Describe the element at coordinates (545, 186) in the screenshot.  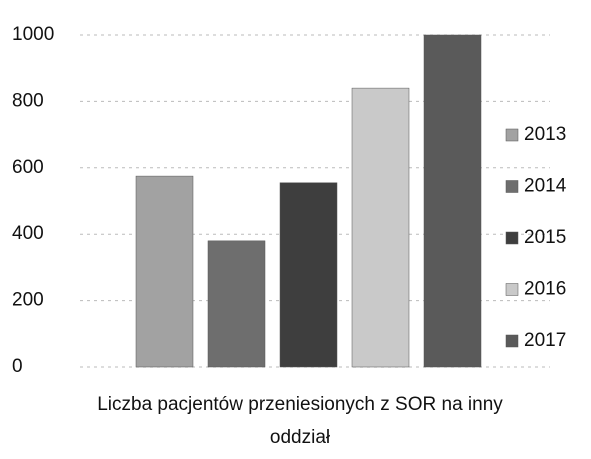
I see `legend-label: 2014` at that location.